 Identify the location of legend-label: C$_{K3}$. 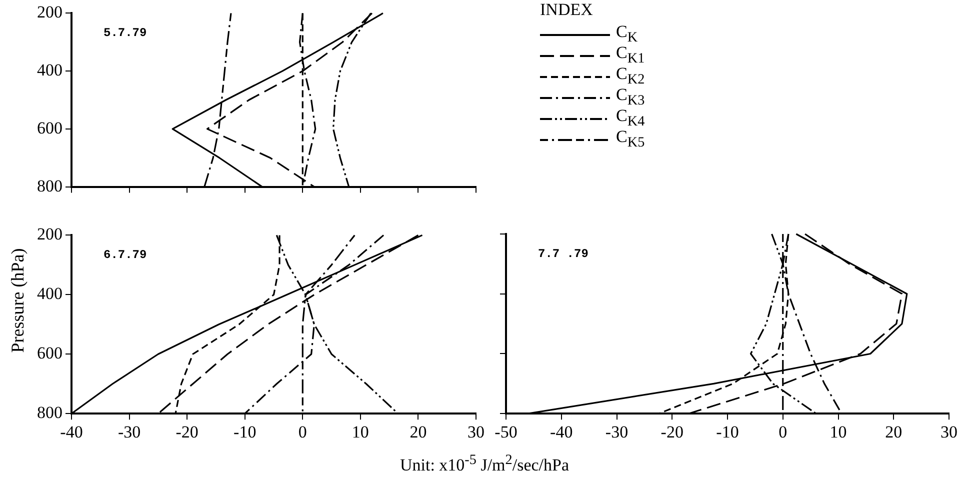
(630, 97).